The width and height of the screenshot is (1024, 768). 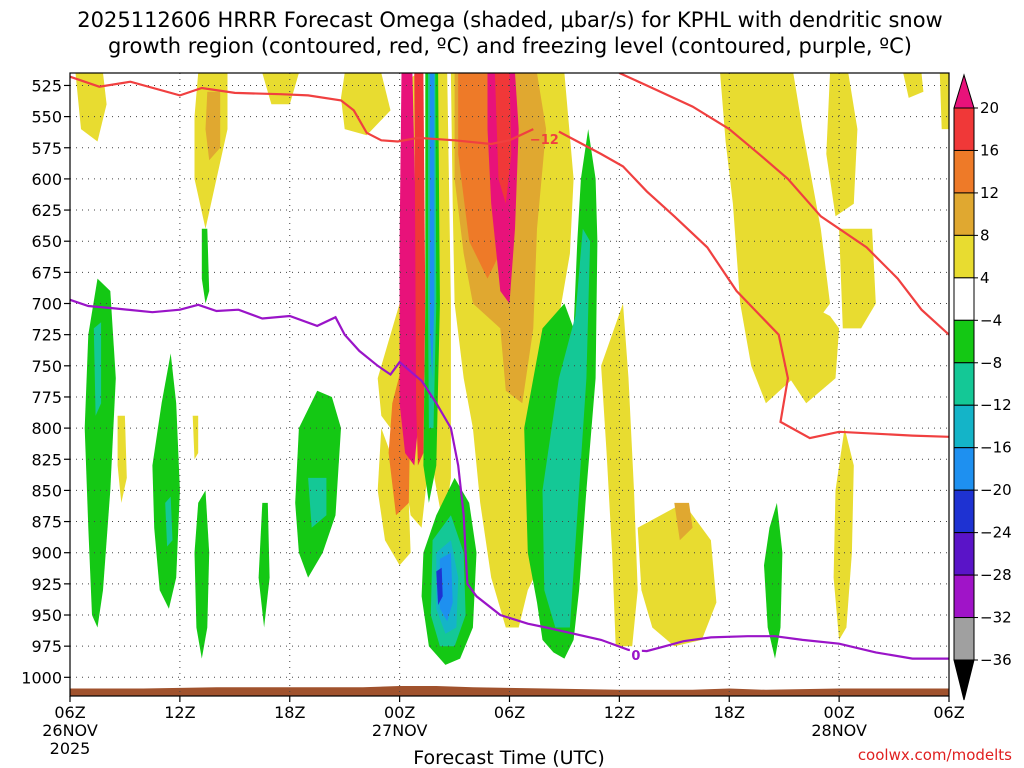 What do you see at coordinates (46, 85) in the screenshot?
I see `y-tick-label-525: 525` at bounding box center [46, 85].